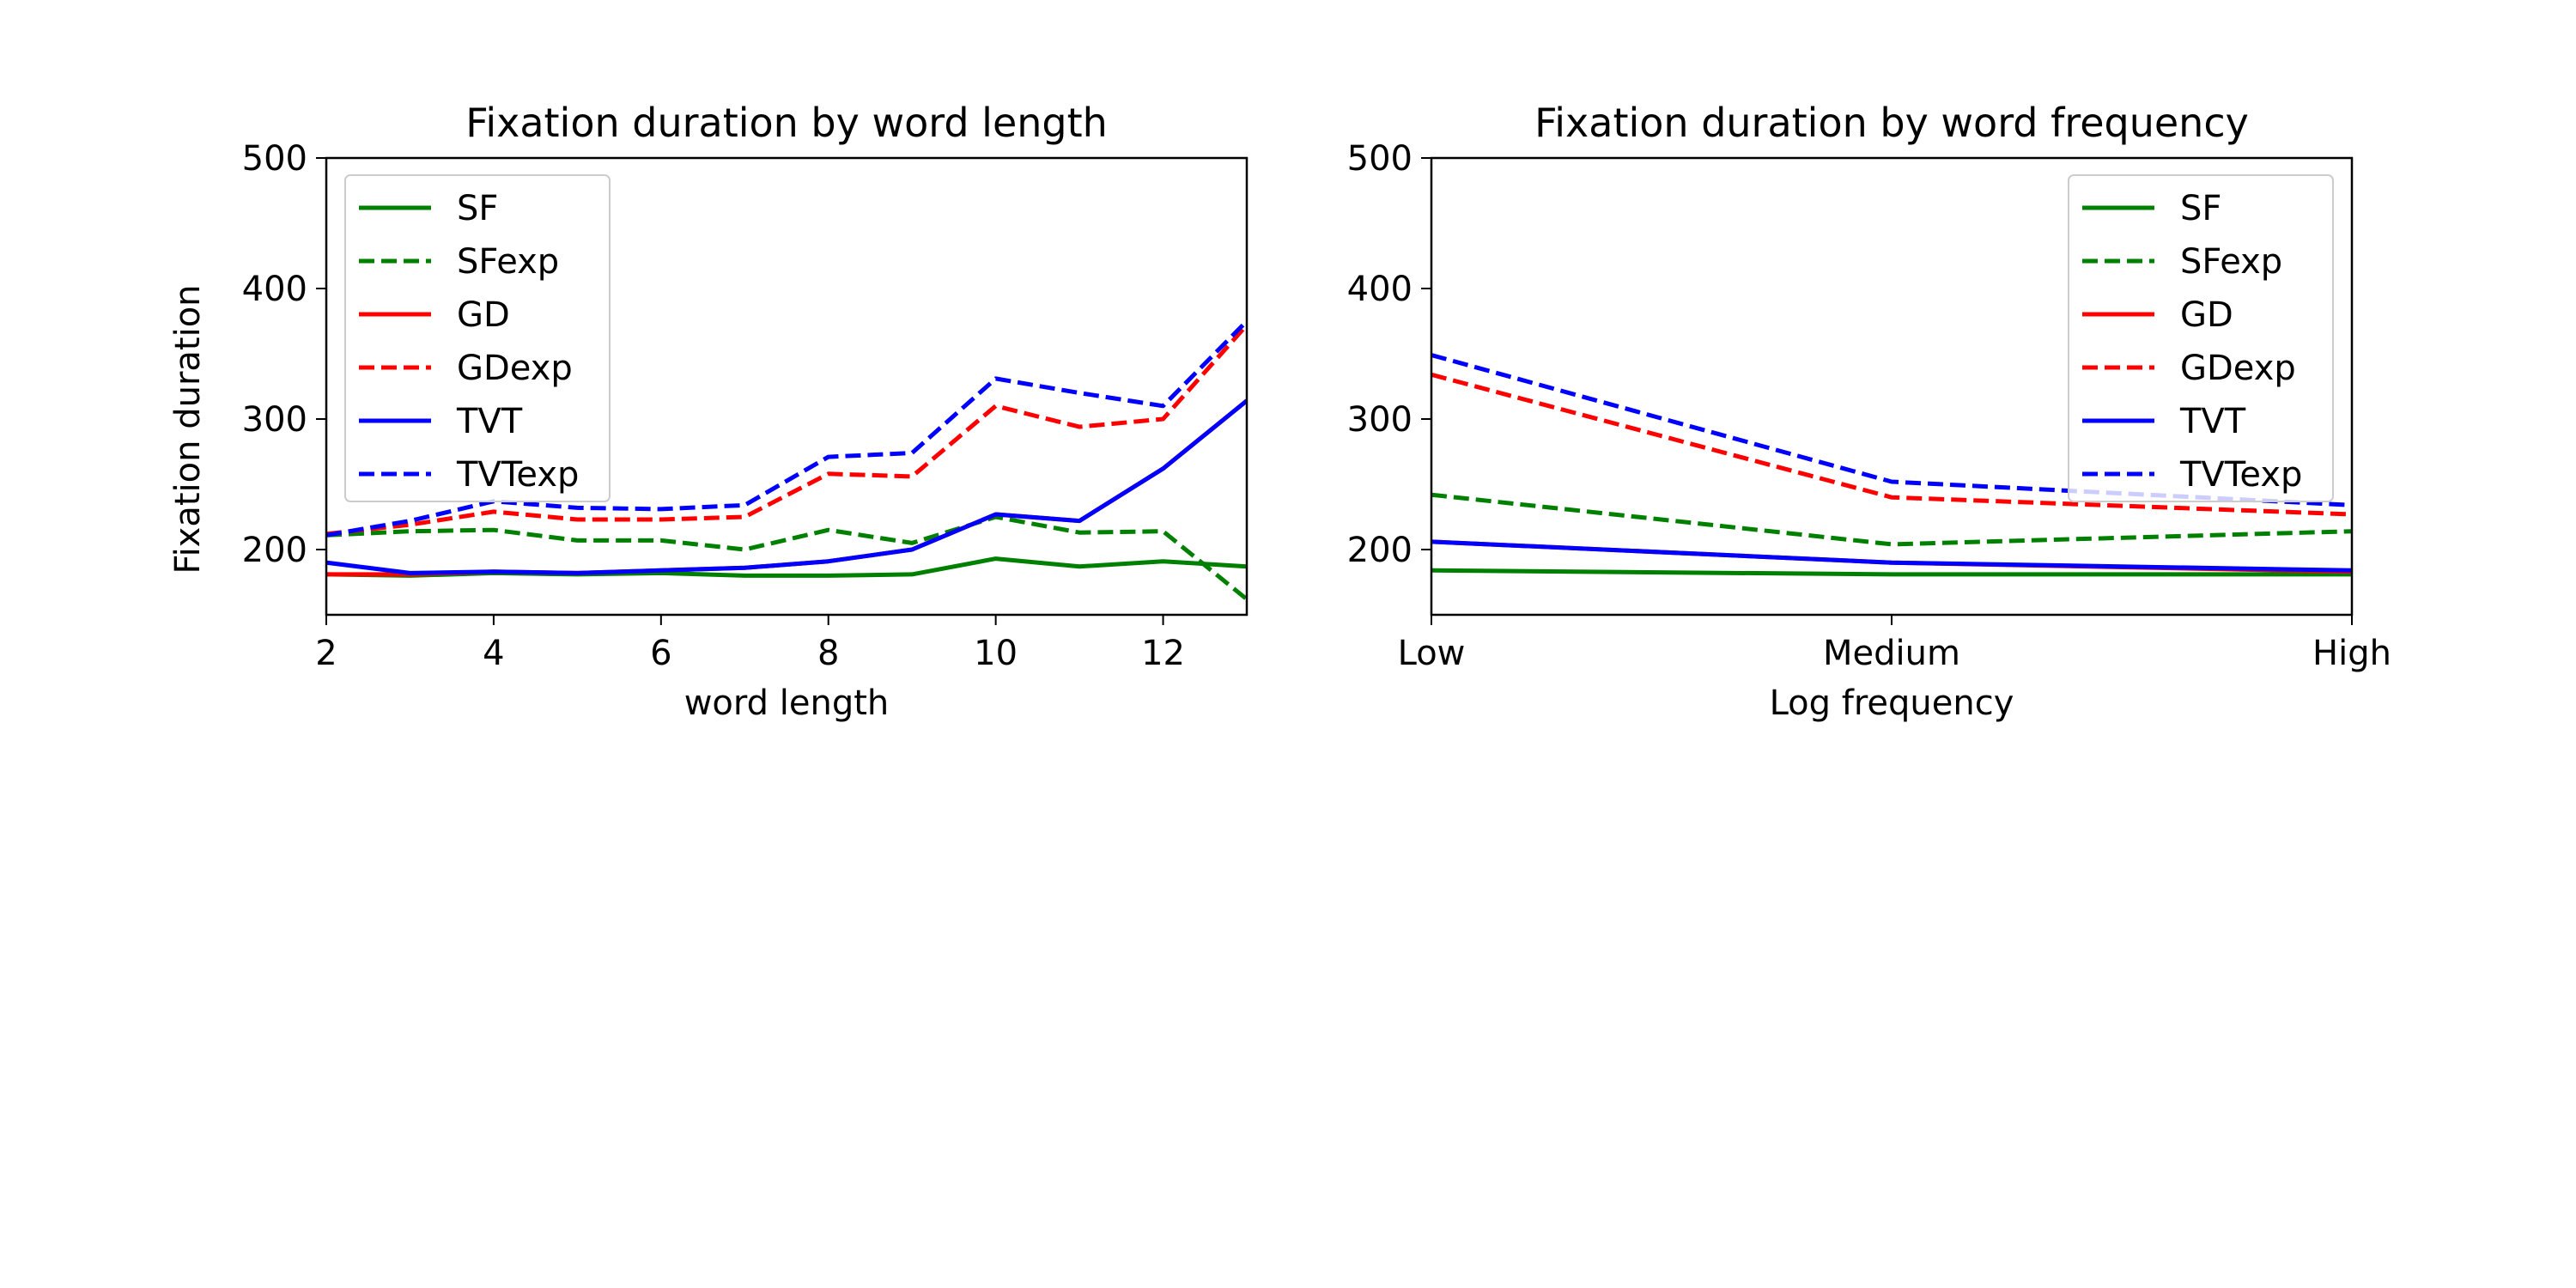 The height and width of the screenshot is (1288, 2576). What do you see at coordinates (494, 653) in the screenshot?
I see `x-tick-label: 4` at bounding box center [494, 653].